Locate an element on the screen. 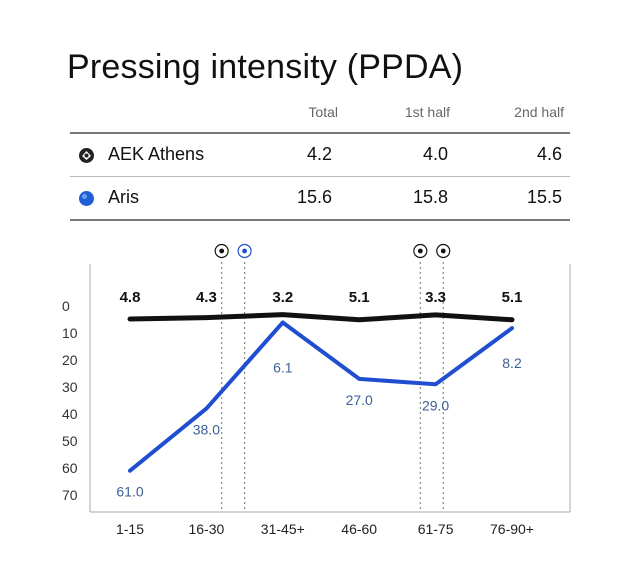 This screenshot has height=572, width=640. table-rule-bottom is located at coordinates (320, 220).